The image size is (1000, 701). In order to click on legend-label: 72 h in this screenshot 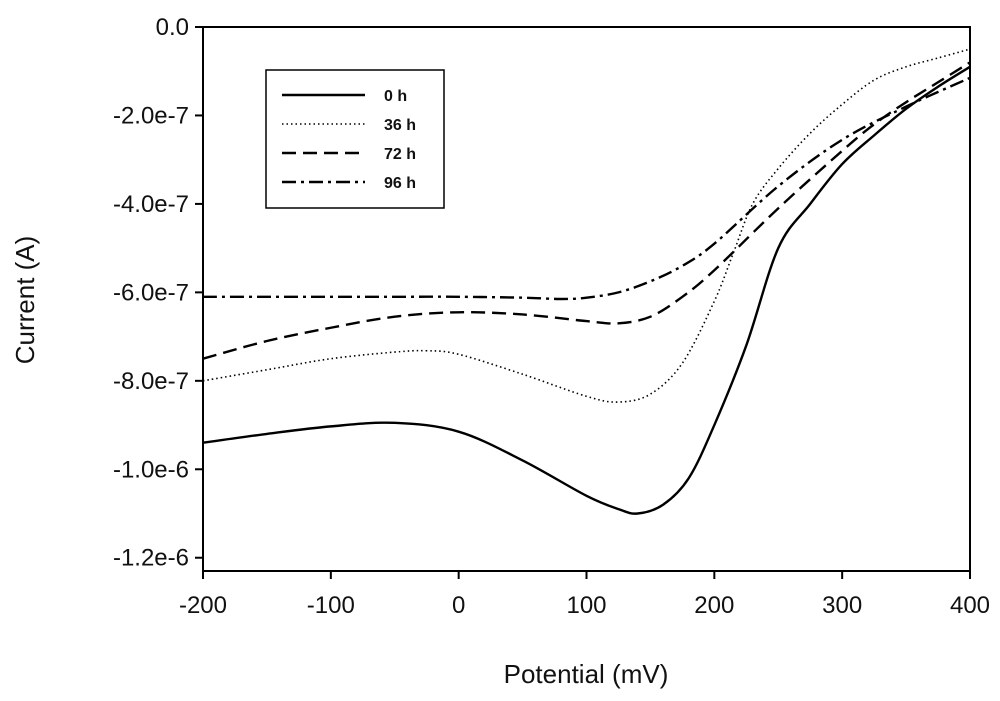, I will do `click(400, 154)`.